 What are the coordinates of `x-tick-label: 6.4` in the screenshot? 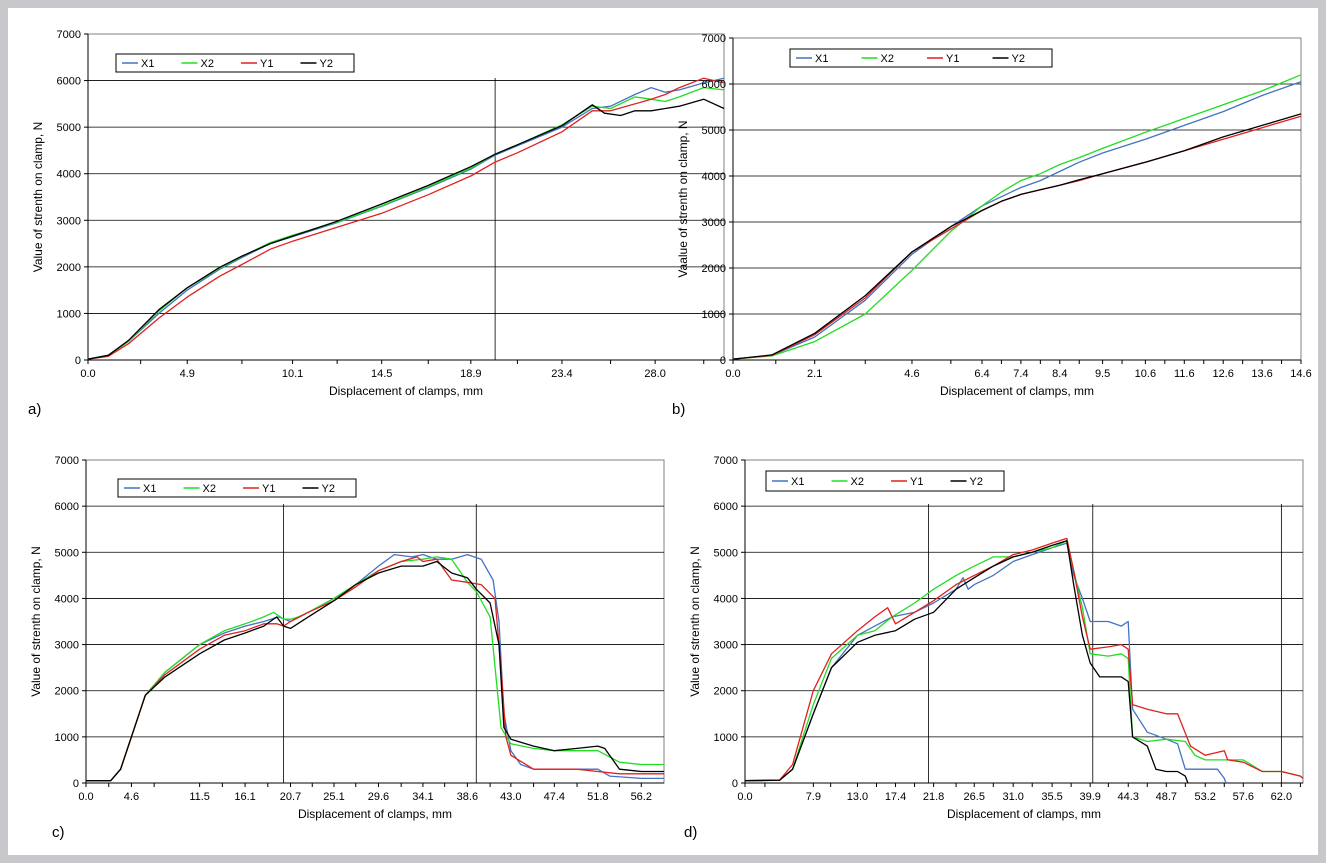 It's located at (981, 374).